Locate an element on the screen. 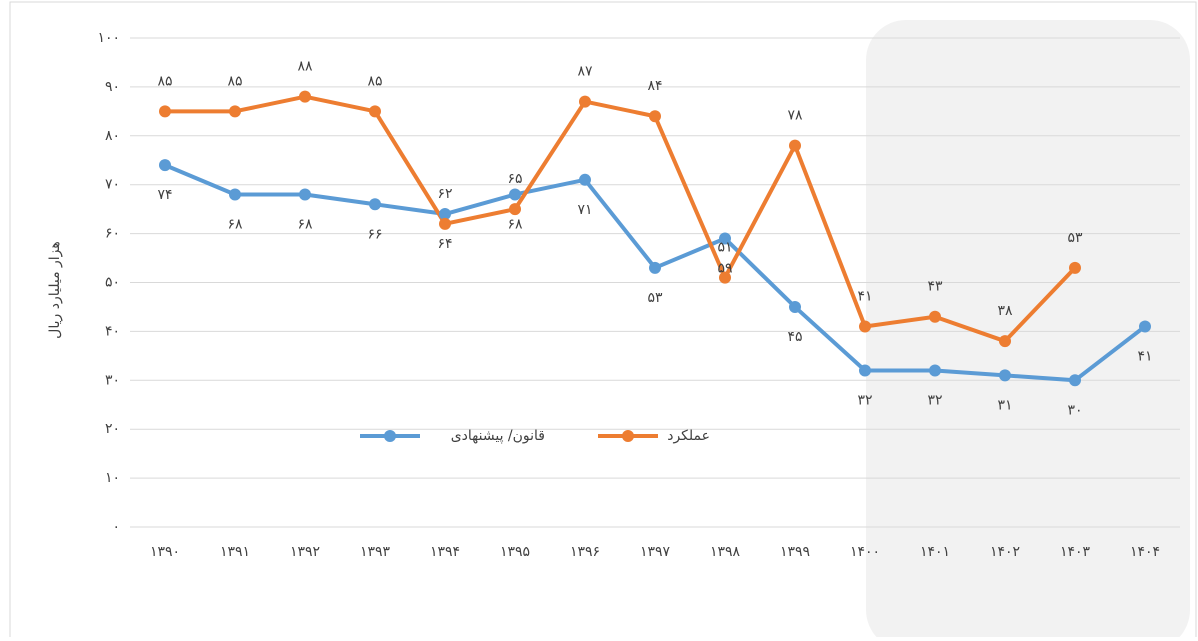 Image resolution: width=1198 pixels, height=641 pixels. legend-label: عملکرد is located at coordinates (688, 436).